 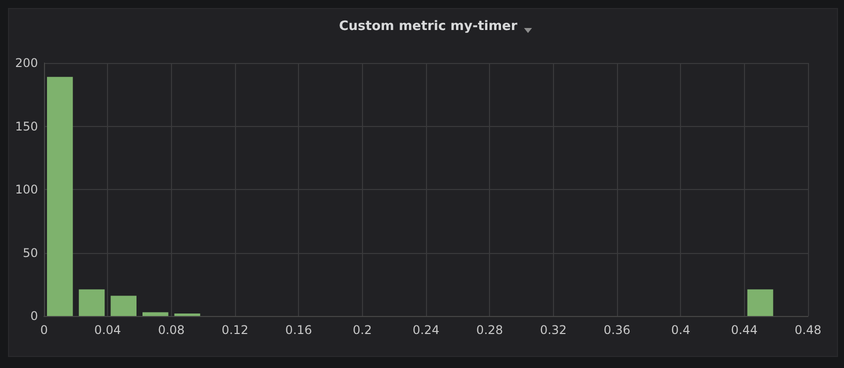 I want to click on x-tick-label: 0.12, so click(x=235, y=330).